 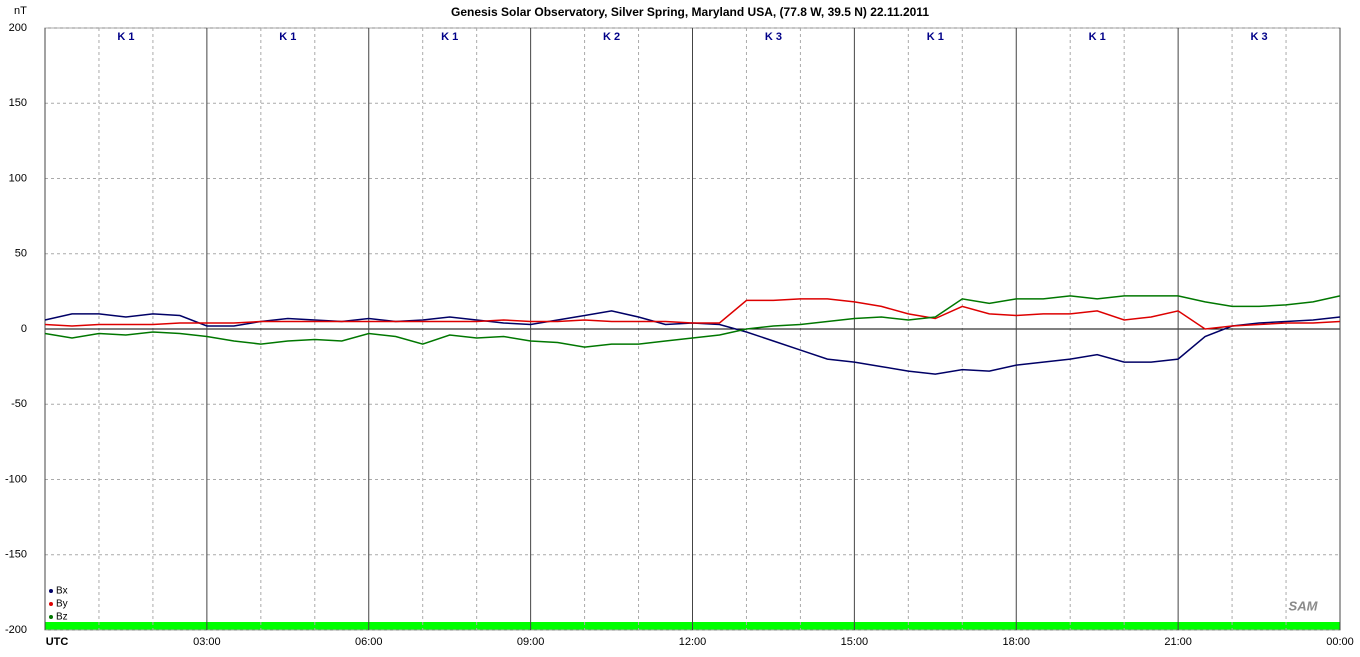 I want to click on y-tick-label: 50, so click(x=21, y=254).